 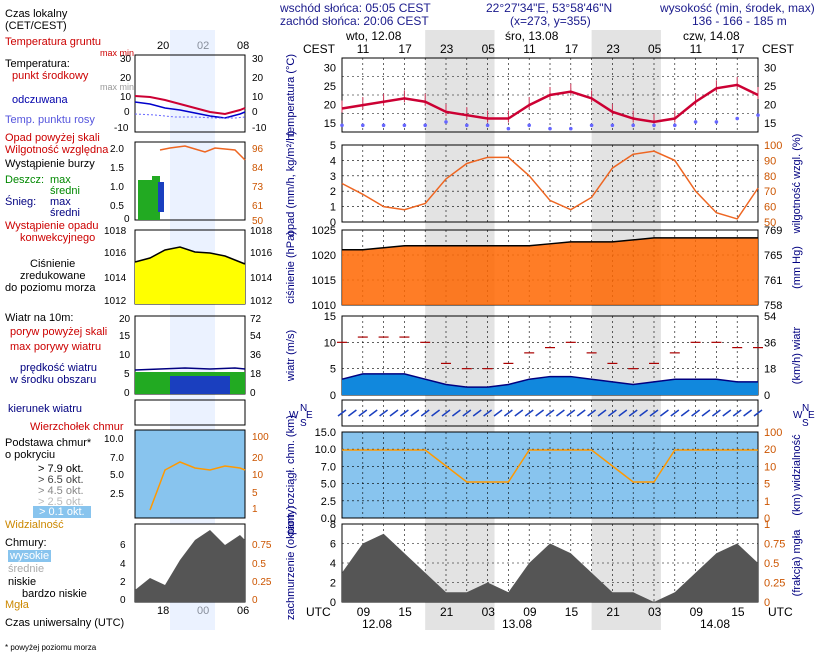 I want to click on temp-ytick: 20, so click(x=330, y=105).